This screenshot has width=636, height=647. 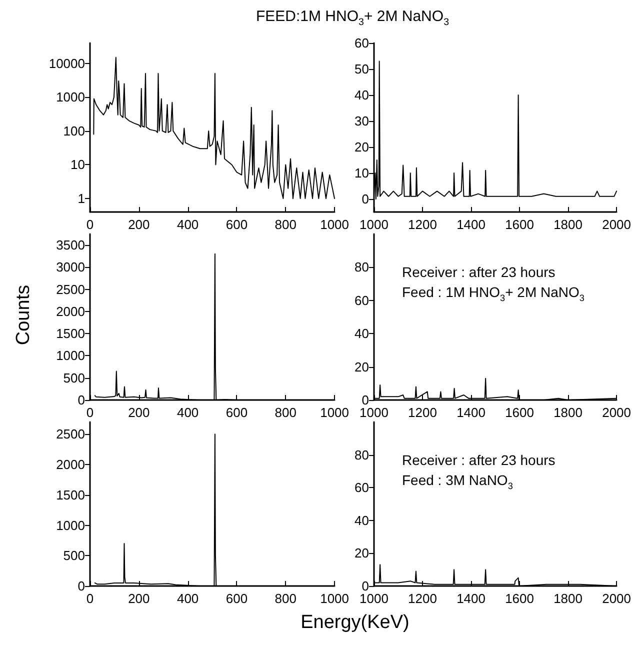 I want to click on chart-title: FEED:1M HNO$_{3}$+ 2M NaNO$_{3}$, so click(x=352, y=18).